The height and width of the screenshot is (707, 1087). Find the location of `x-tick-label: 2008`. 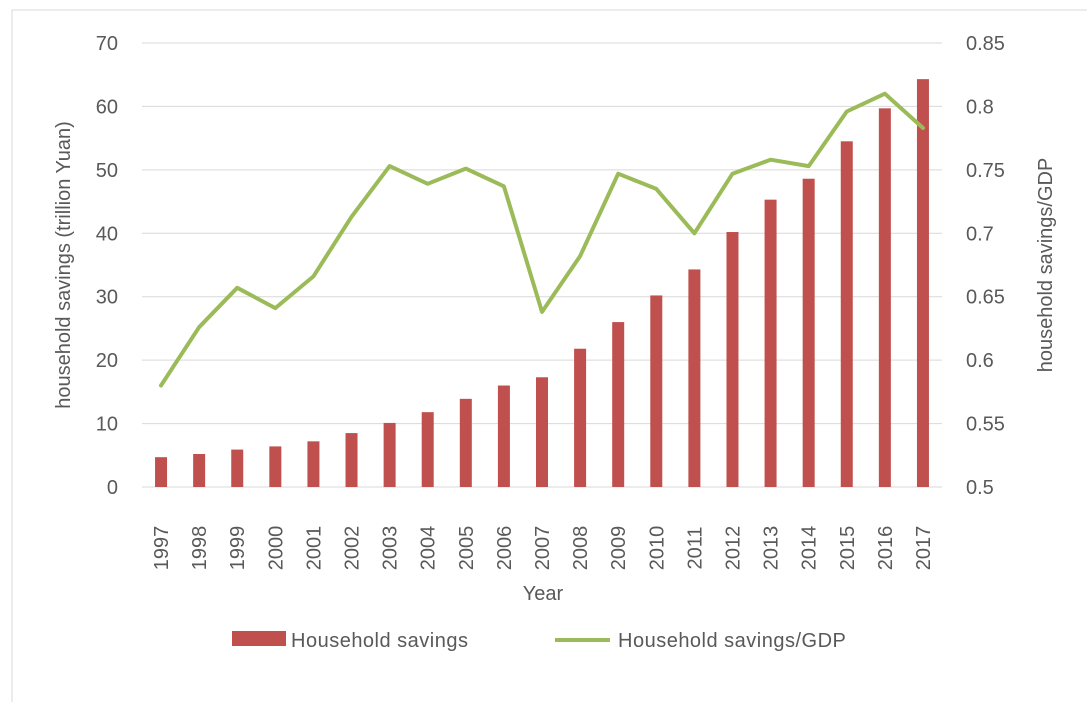

x-tick-label: 2008 is located at coordinates (581, 548).